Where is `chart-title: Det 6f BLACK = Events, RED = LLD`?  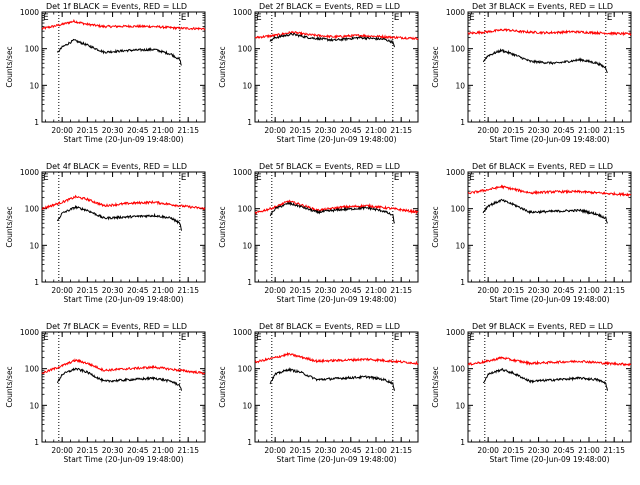
chart-title: Det 6f BLACK = Events, RED = LLD is located at coordinates (542, 166).